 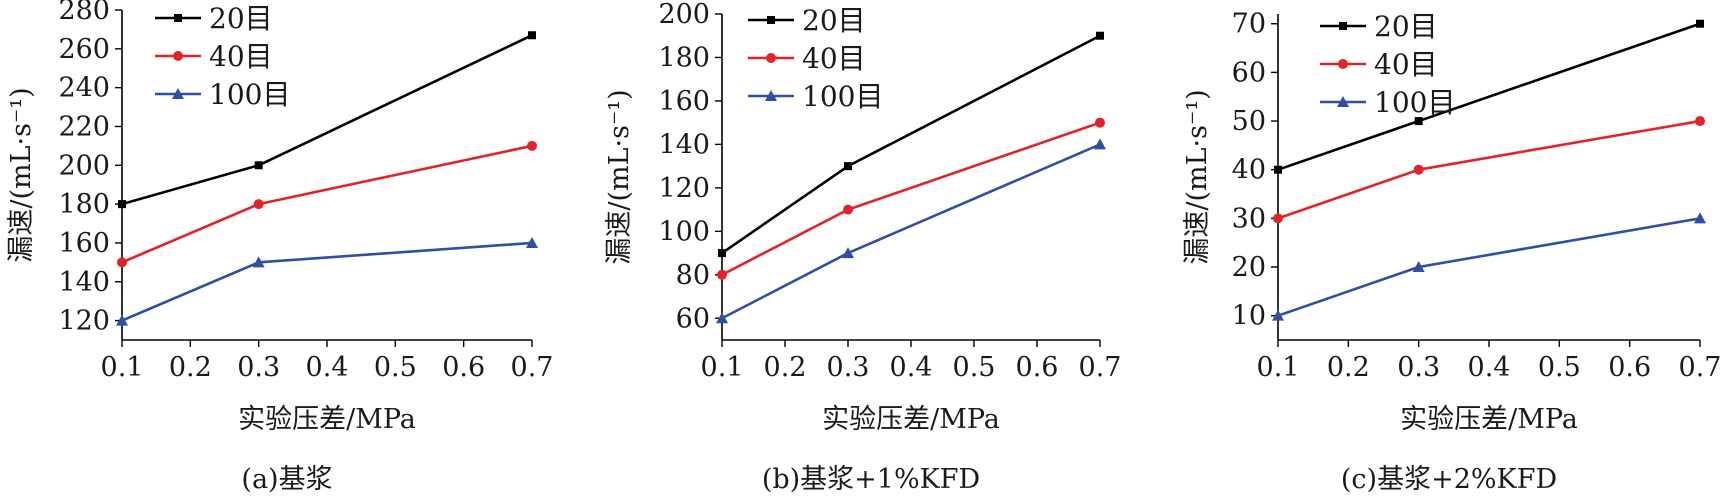 What do you see at coordinates (684, 231) in the screenshot?
I see `y-tick-label: 100` at bounding box center [684, 231].